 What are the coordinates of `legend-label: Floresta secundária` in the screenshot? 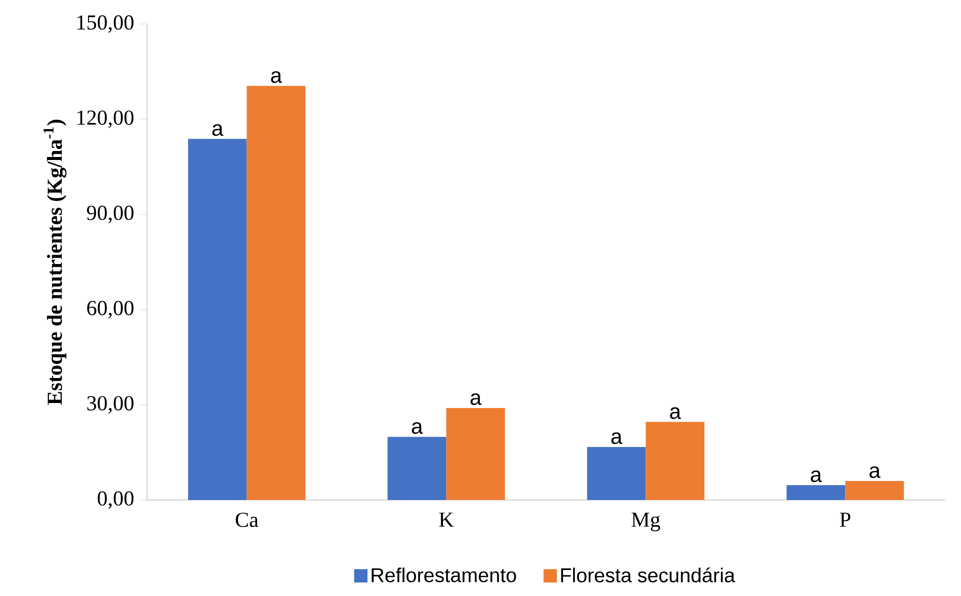 It's located at (648, 574).